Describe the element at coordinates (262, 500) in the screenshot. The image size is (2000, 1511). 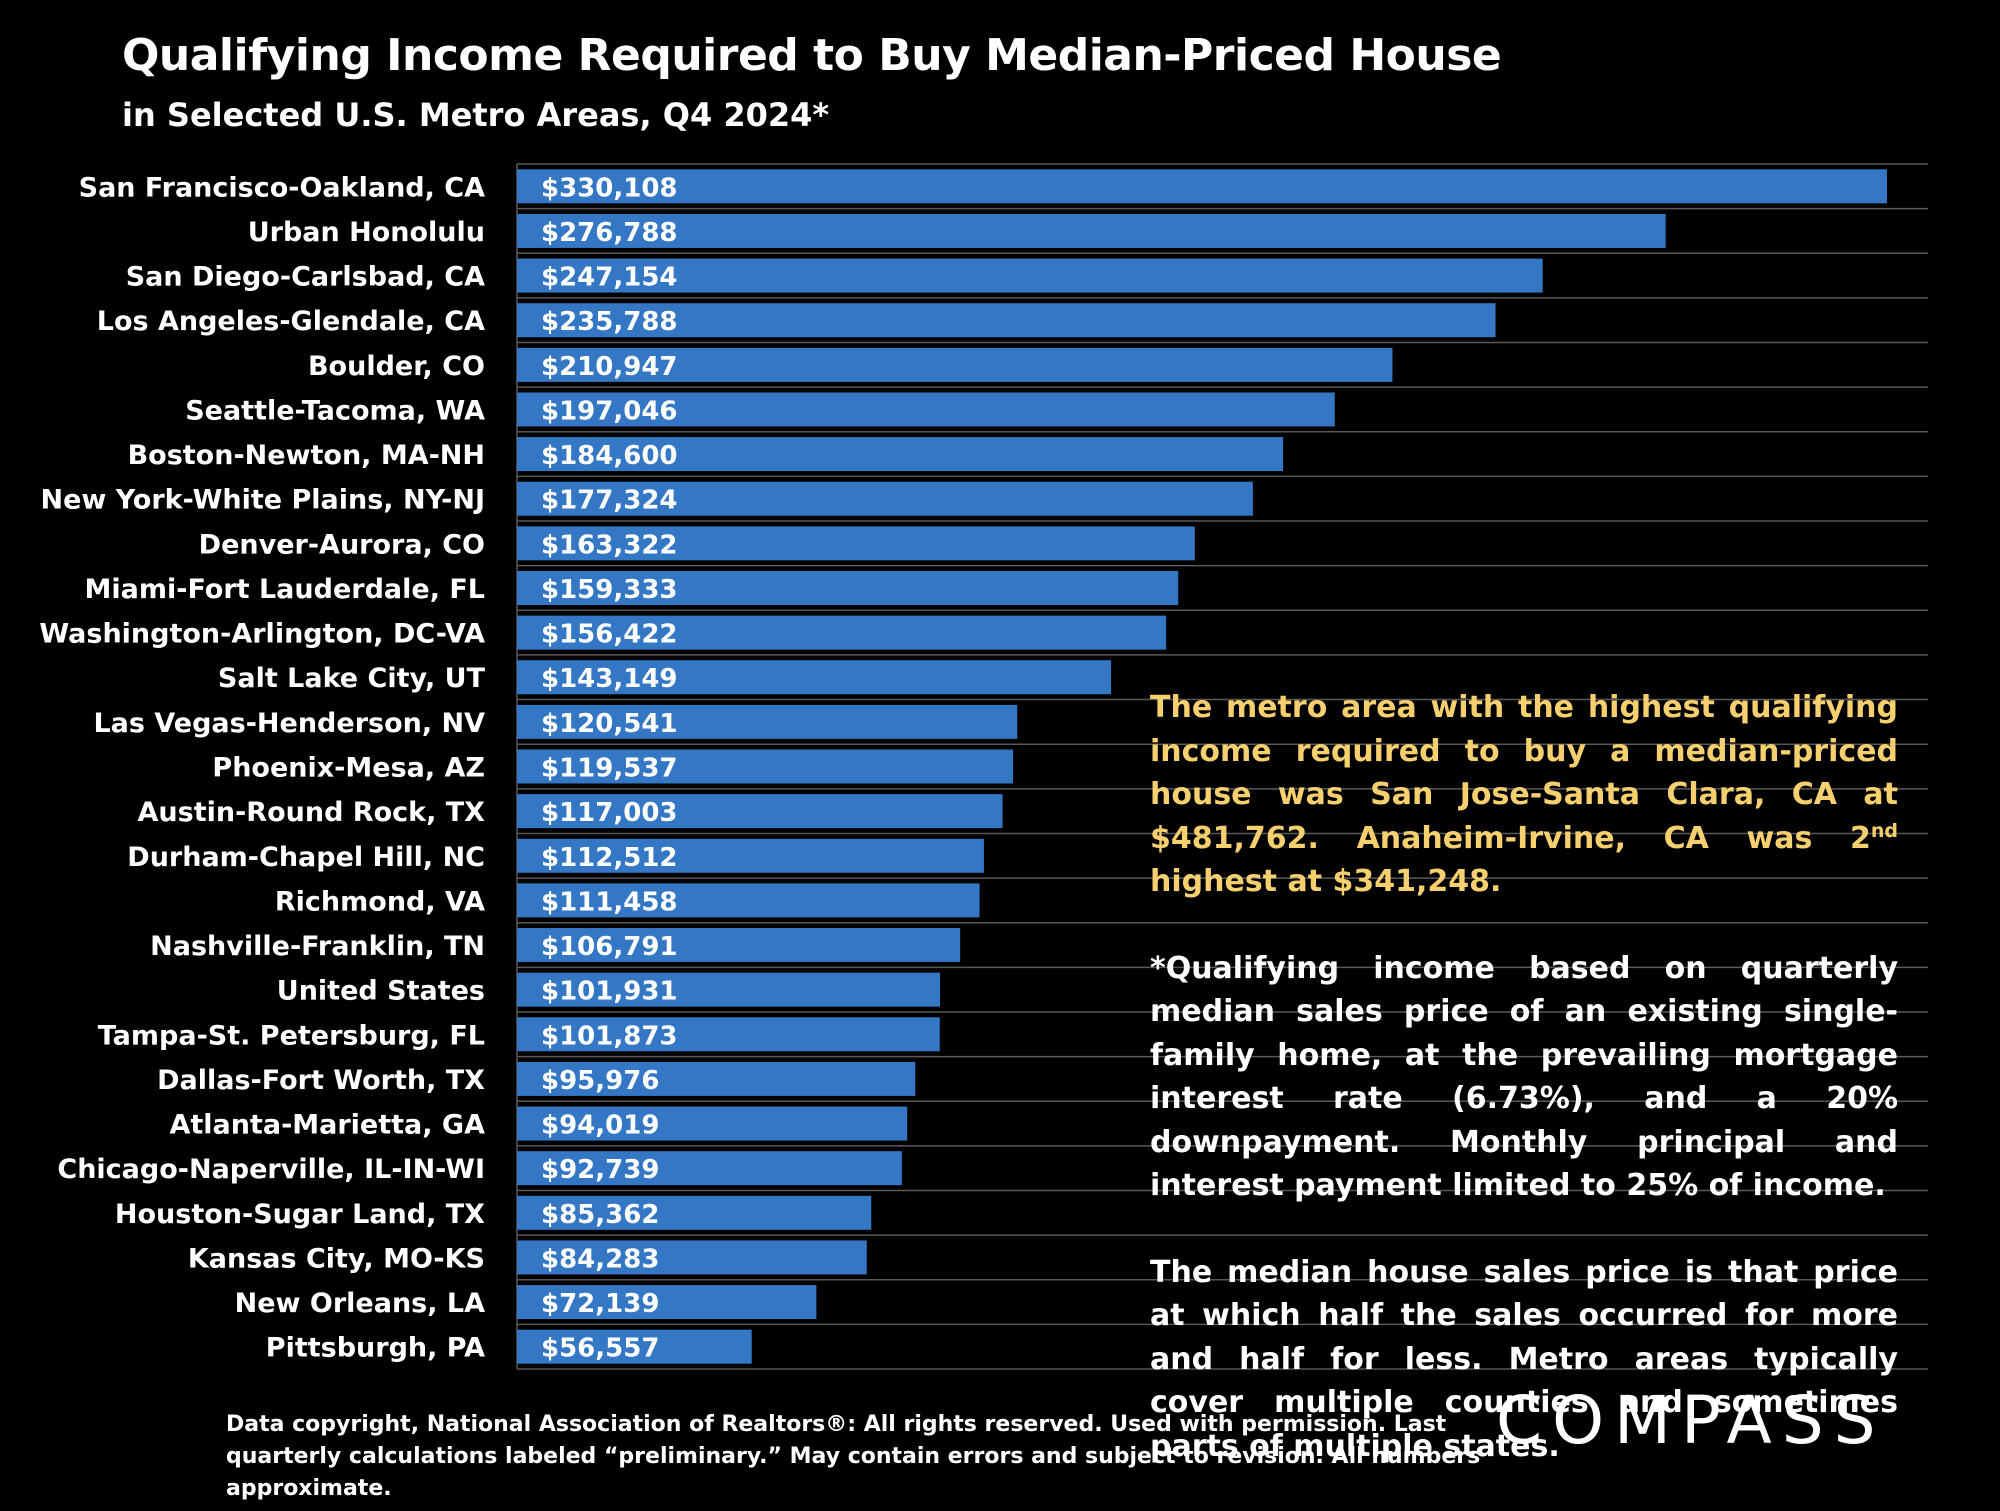
I see `category-label: New York-White Plains, NY-NJ` at that location.